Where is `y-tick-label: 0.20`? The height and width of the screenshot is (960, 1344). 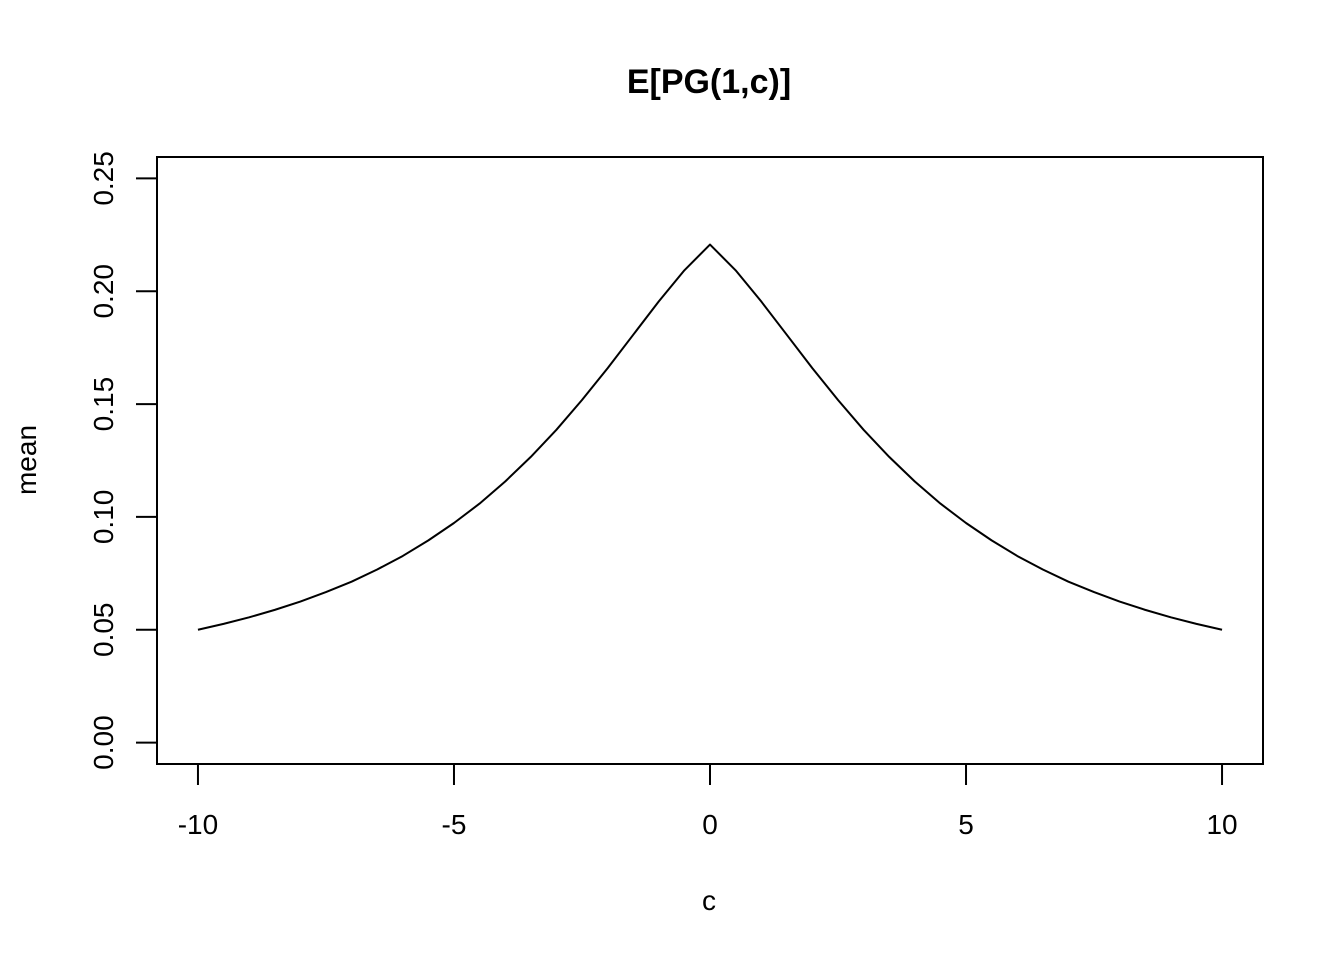 y-tick-label: 0.20 is located at coordinates (103, 291).